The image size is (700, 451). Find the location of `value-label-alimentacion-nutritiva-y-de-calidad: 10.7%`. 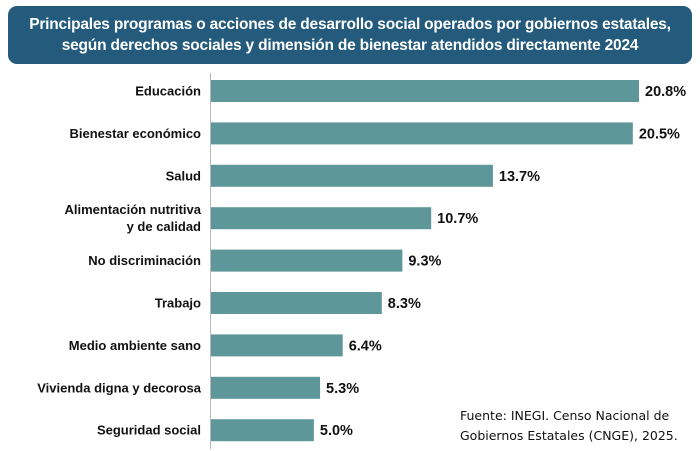

value-label-alimentacion-nutritiva-y-de-calidad: 10.7% is located at coordinates (457, 219).